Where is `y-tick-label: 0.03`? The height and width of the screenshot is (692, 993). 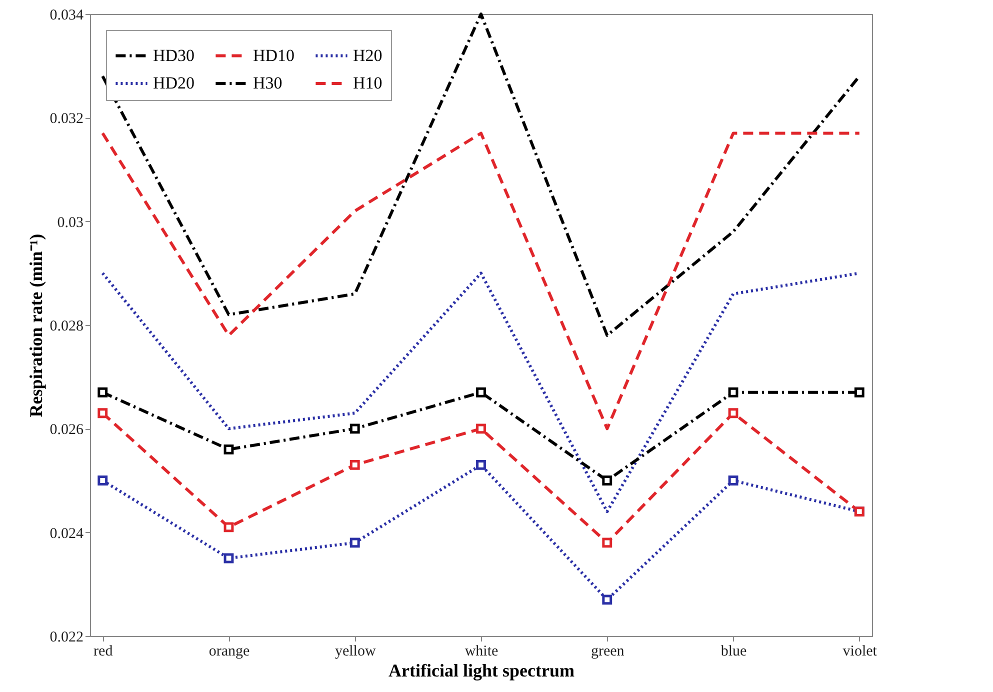
y-tick-label: 0.03 is located at coordinates (70, 222).